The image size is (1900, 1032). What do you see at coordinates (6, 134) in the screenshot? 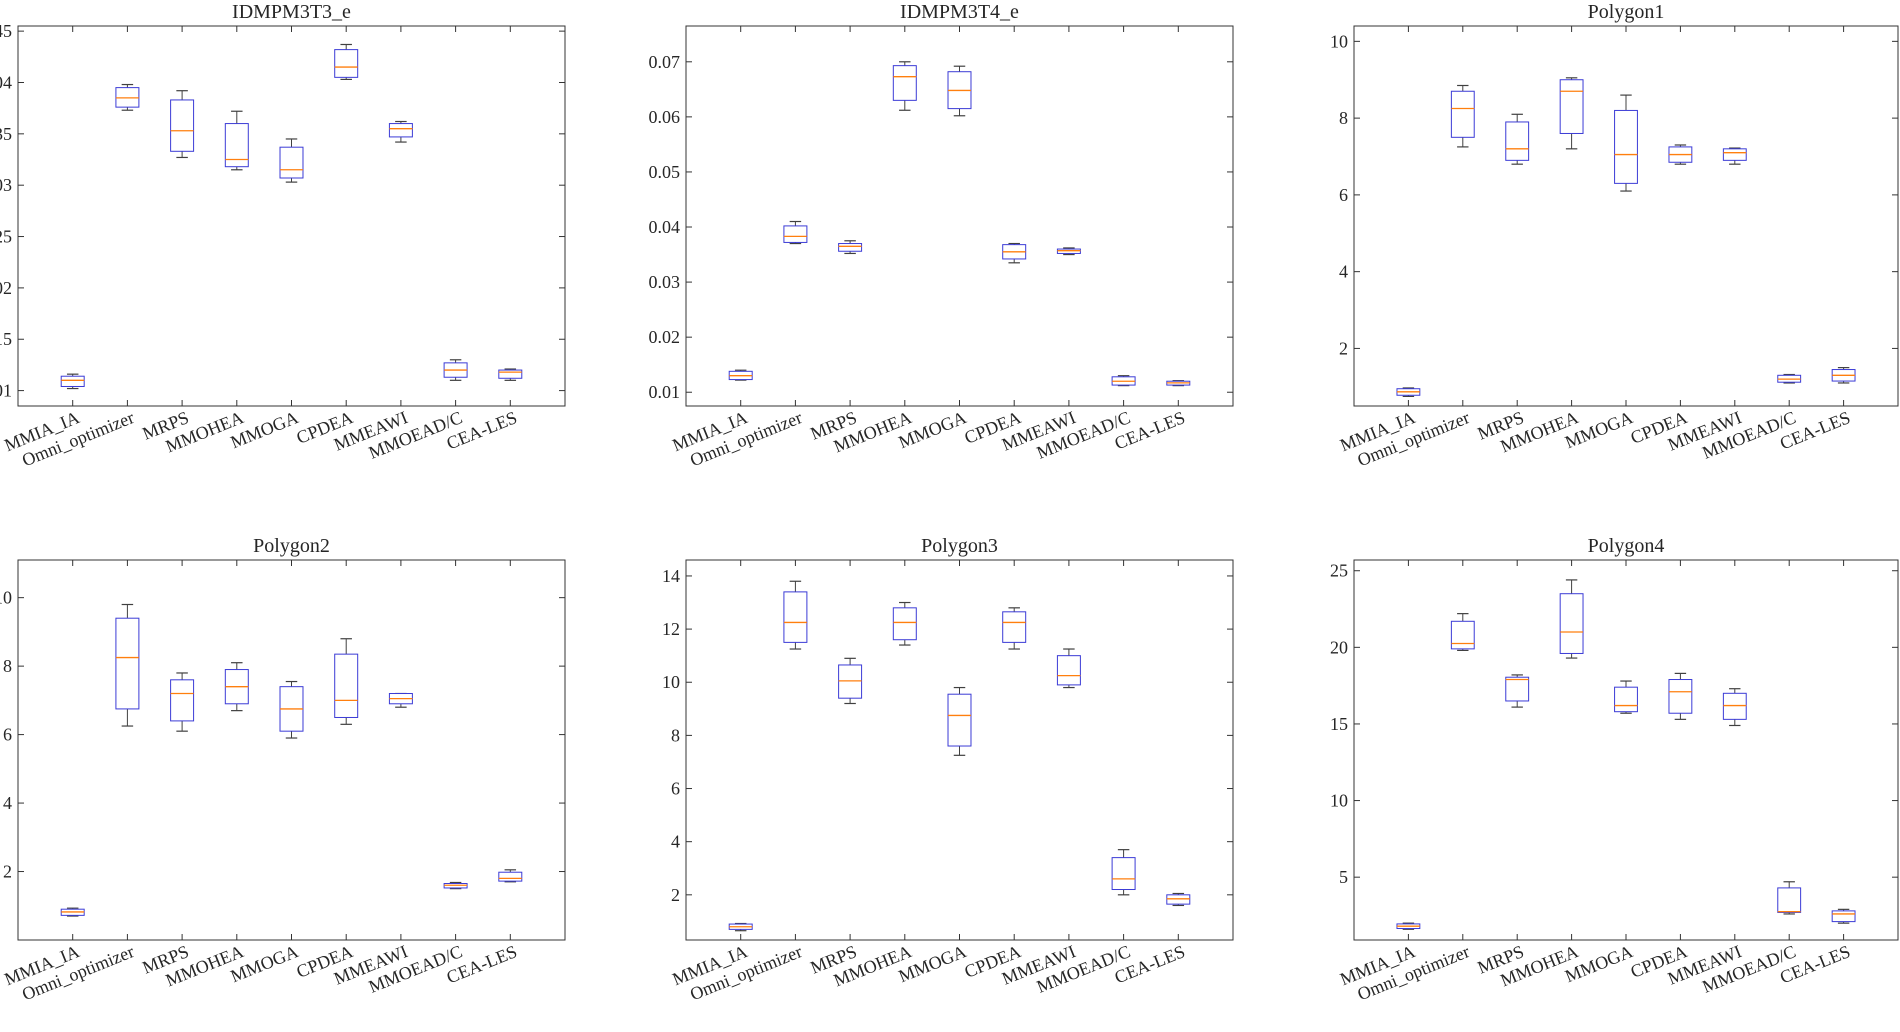
I see `y-tick-label: 0.035` at bounding box center [6, 134].